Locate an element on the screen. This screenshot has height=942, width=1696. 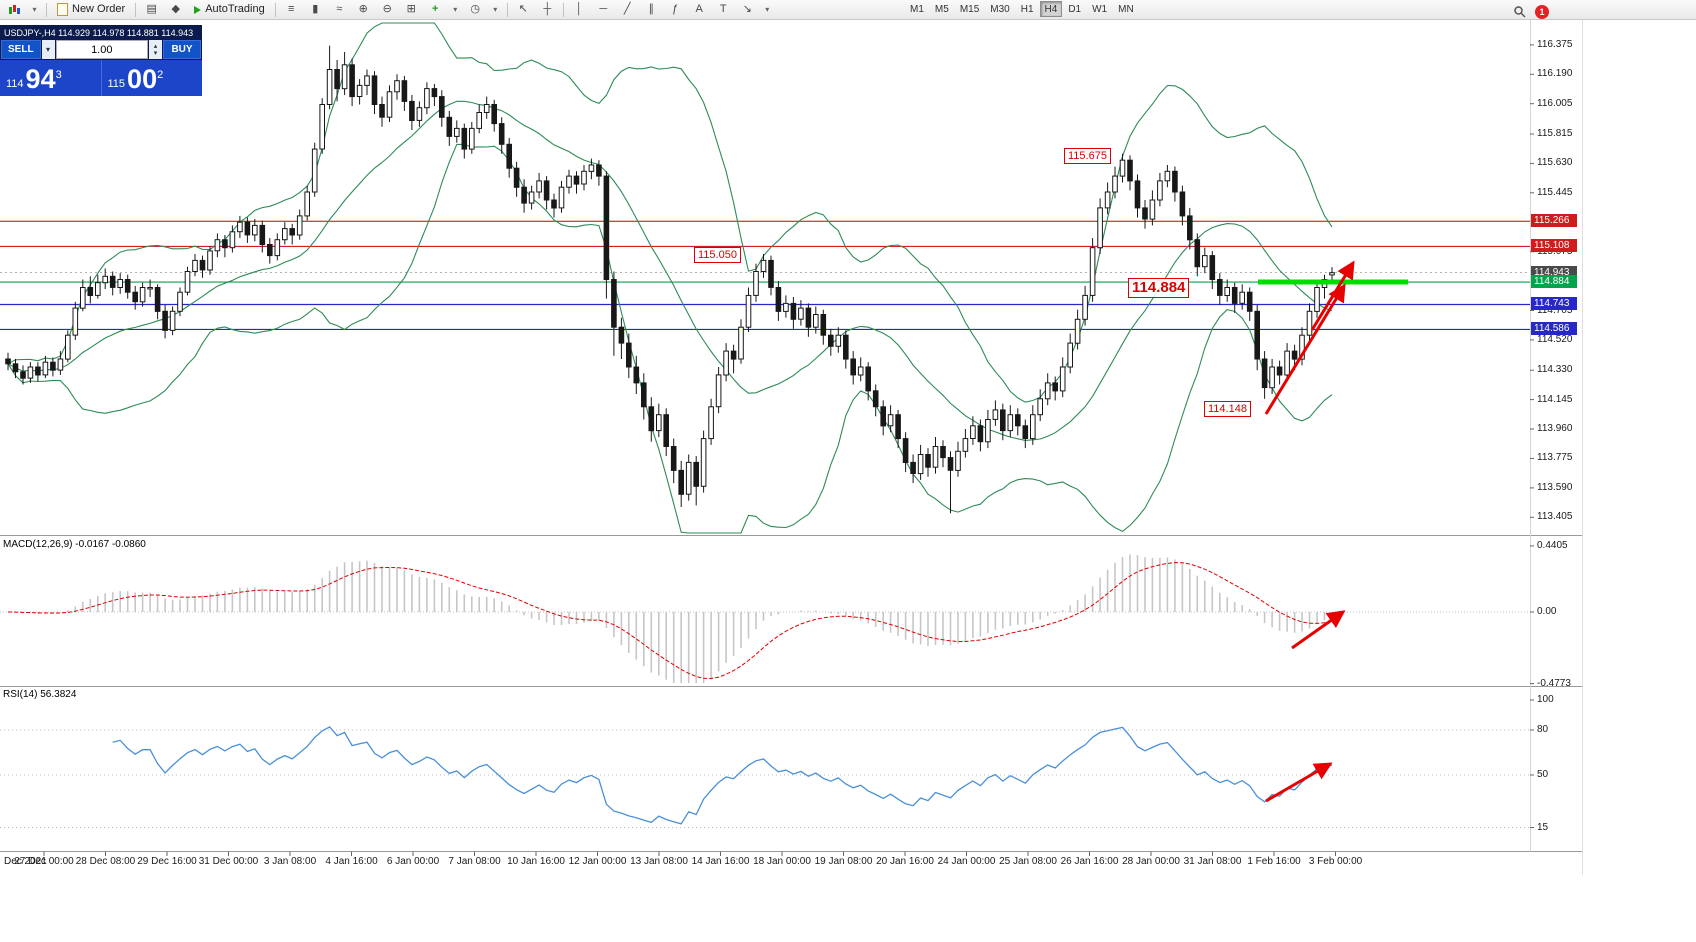
equidistant-channel-icon: ∥ is located at coordinates (651, 9).